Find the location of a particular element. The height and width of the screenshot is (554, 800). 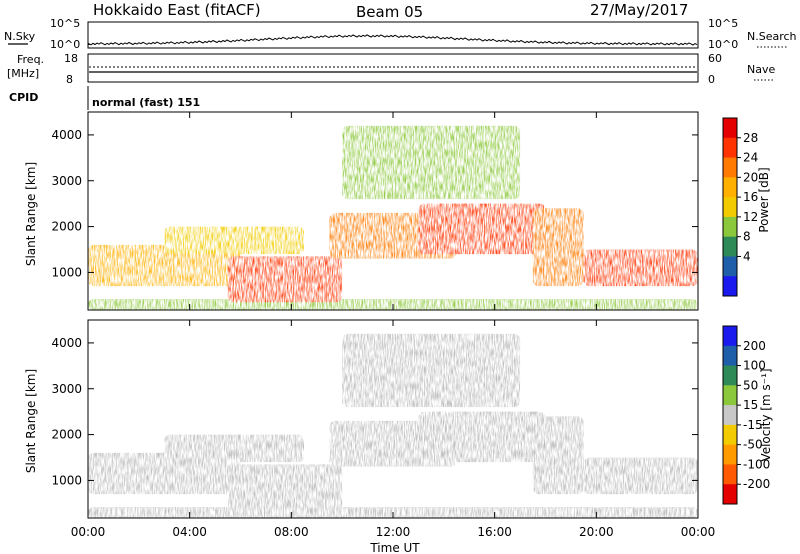

power-colorbar-label-2: 20 is located at coordinates (750, 177).